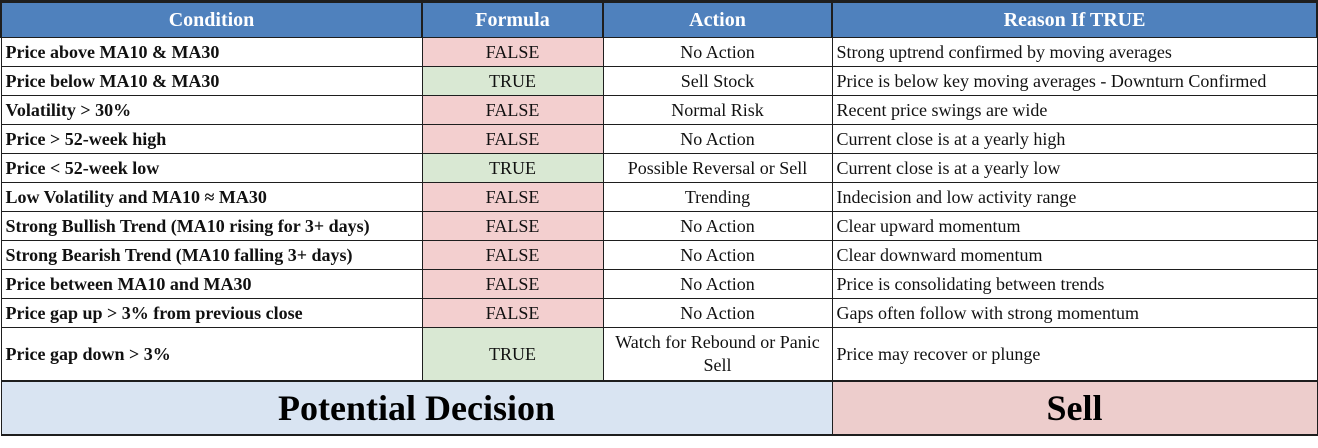 This screenshot has width=1318, height=448. What do you see at coordinates (416, 408) in the screenshot?
I see `decision-label: Potential Decision` at bounding box center [416, 408].